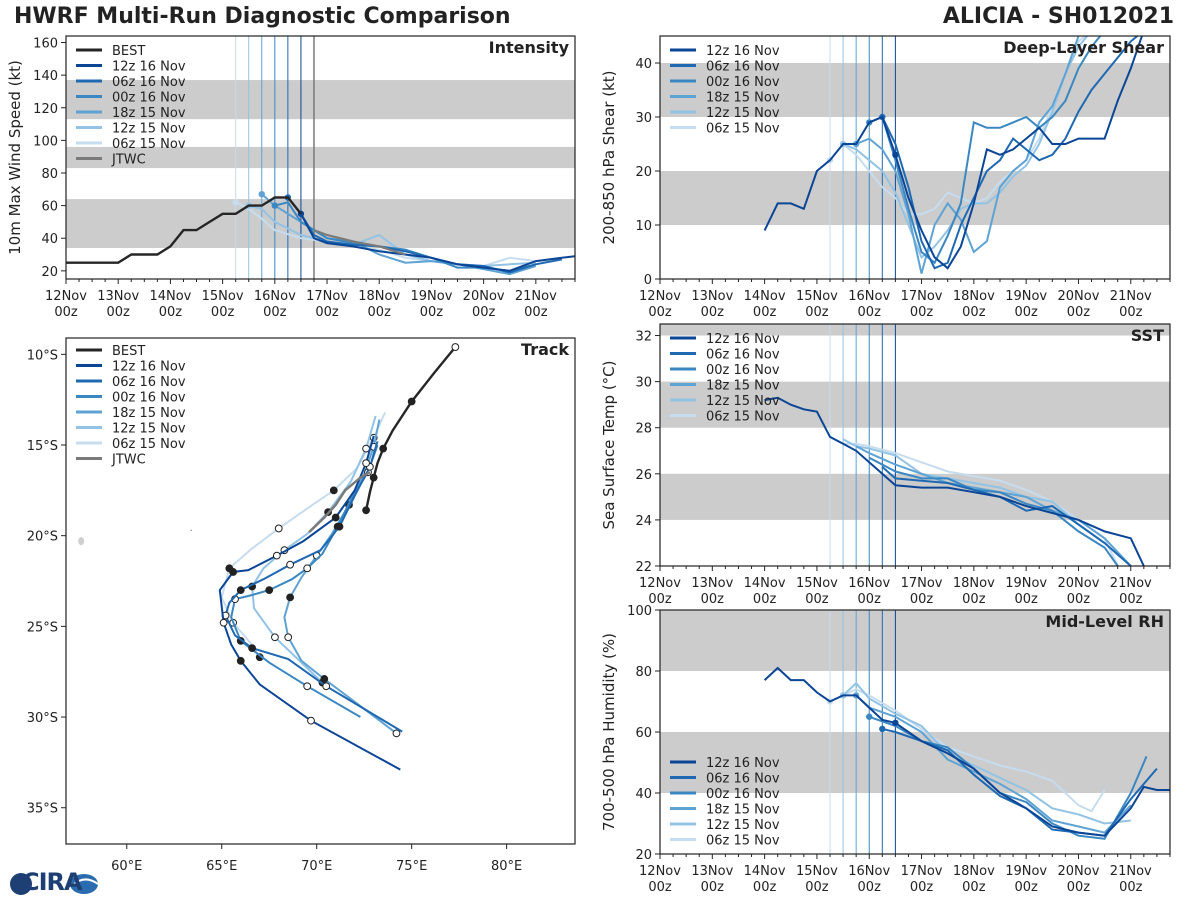 This screenshot has height=904, width=1200. Describe the element at coordinates (660, 296) in the screenshot. I see `shear-xtick-label-day: 12Nov` at that location.